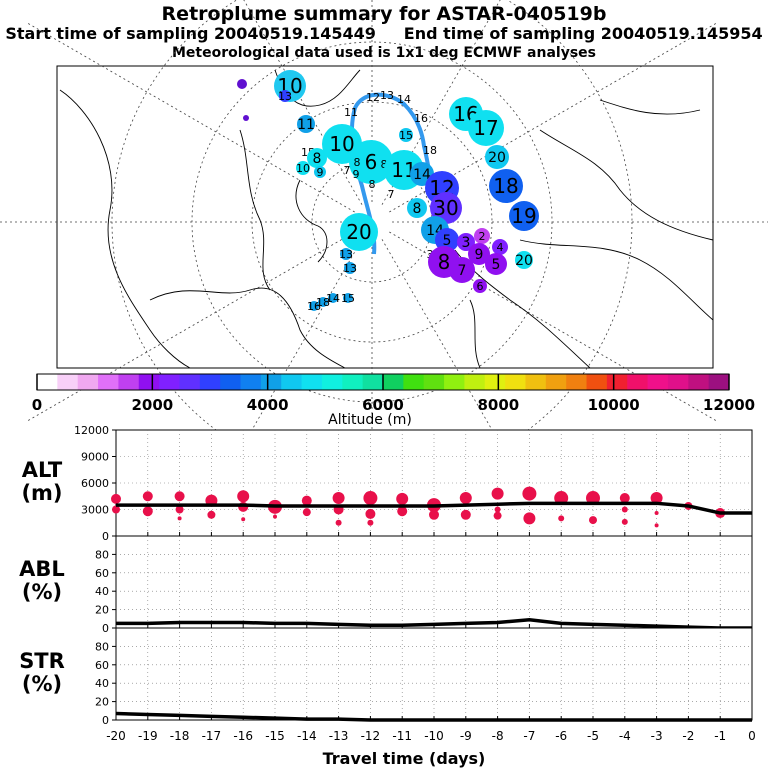  What do you see at coordinates (583, 33) in the screenshot?
I see `end-time: End time of sampling 20040519.145954` at bounding box center [583, 33].